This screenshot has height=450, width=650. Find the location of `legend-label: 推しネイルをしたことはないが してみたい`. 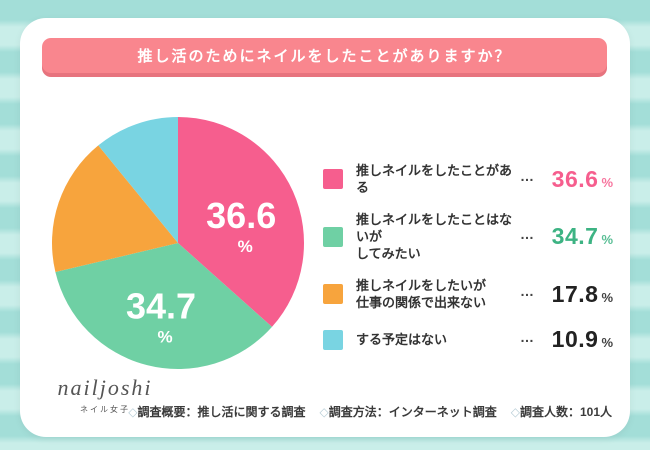

legend-label: 推しネイルをしたことはないが してみたい is located at coordinates (434, 236).